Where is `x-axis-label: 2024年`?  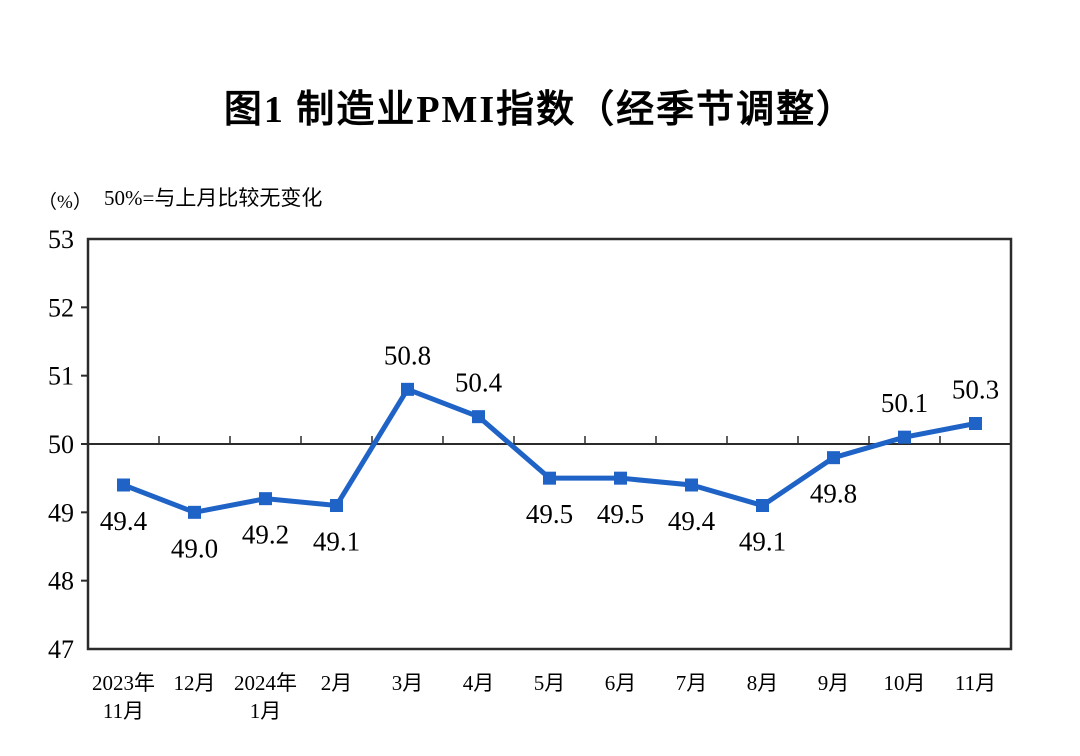 x-axis-label: 2024年 is located at coordinates (265, 683).